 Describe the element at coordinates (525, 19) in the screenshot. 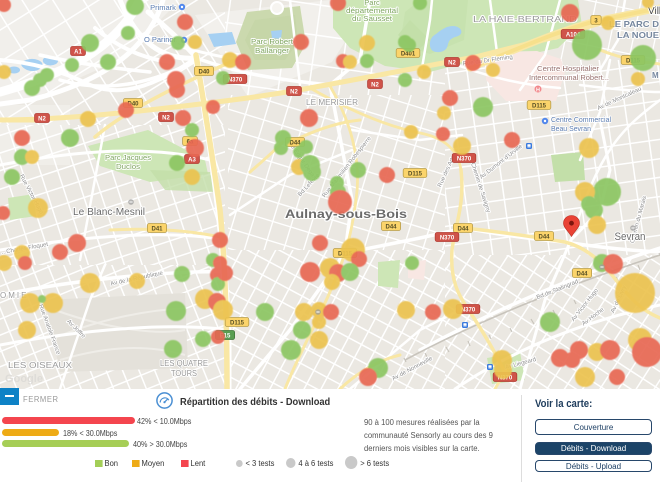

I see `svg-text: LA HAIE-BERTRAND` at that location.